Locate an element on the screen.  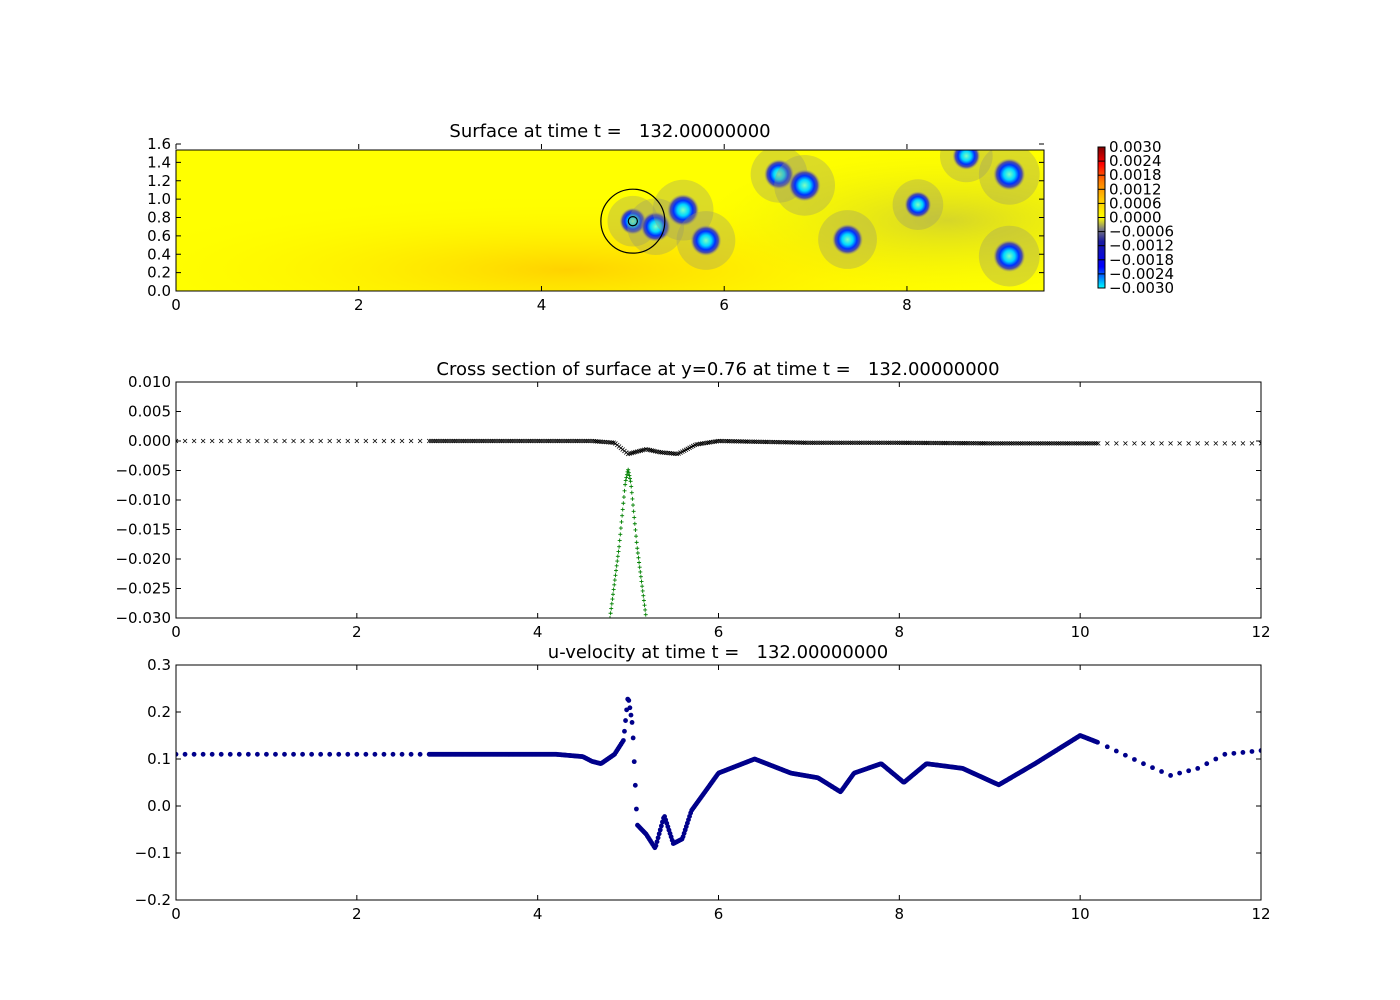
u-velocity-ytick-label: 0.0 is located at coordinates (159, 806).